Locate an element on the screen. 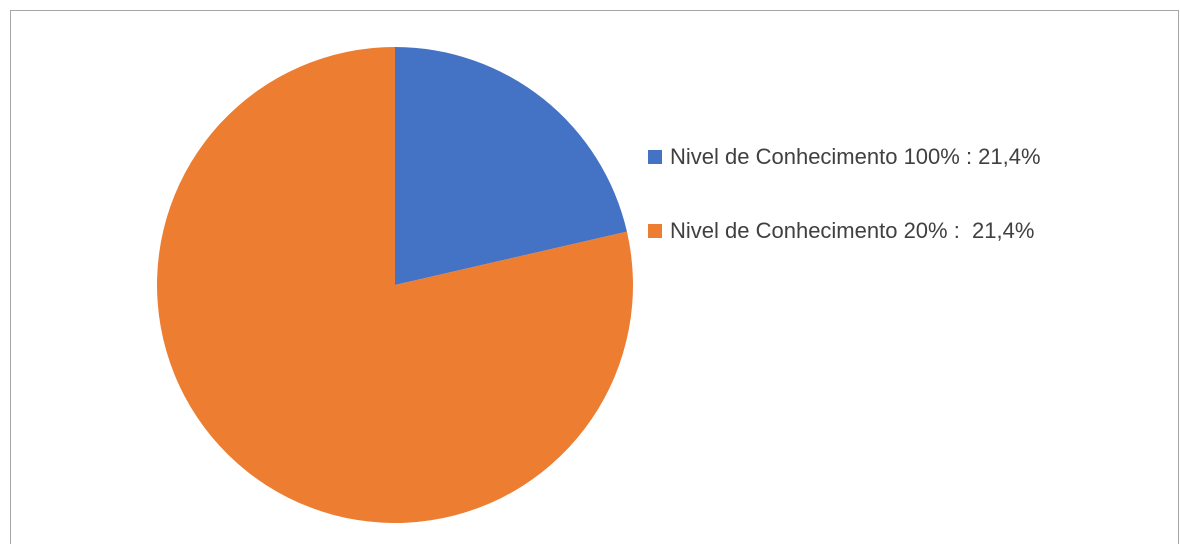 This screenshot has width=1180, height=544. legend-label: Nivel de Conhecimento 20% : 21,4% is located at coordinates (852, 230).